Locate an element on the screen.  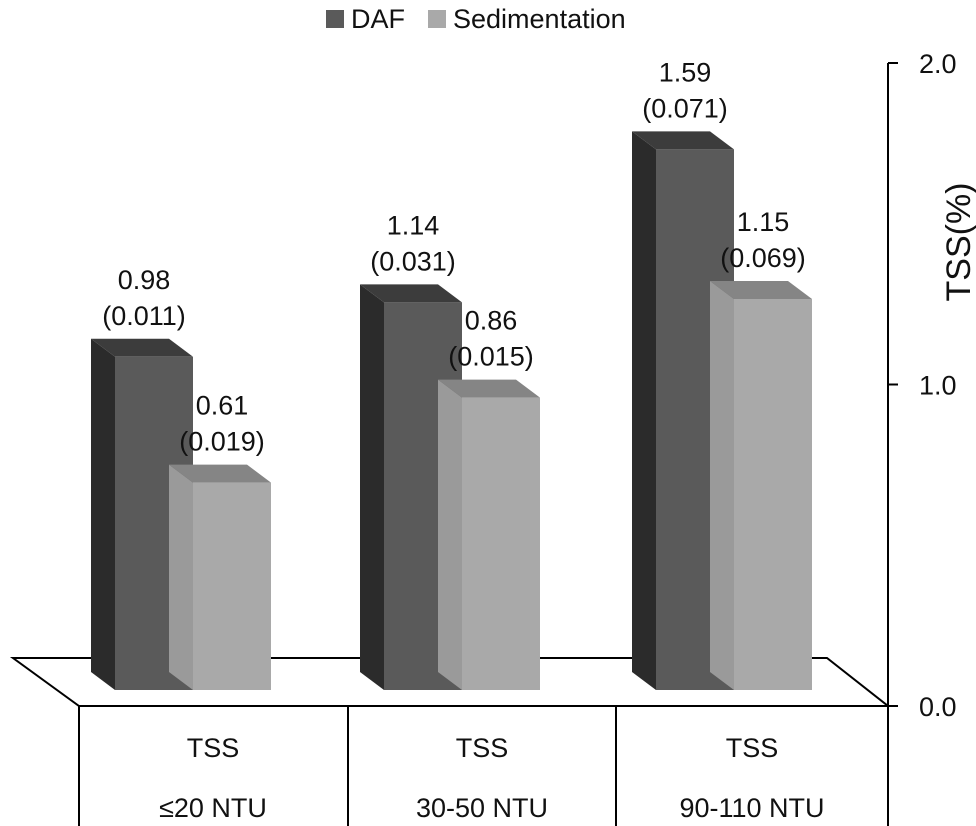
data-label-error: (0.011) is located at coordinates (144, 316).